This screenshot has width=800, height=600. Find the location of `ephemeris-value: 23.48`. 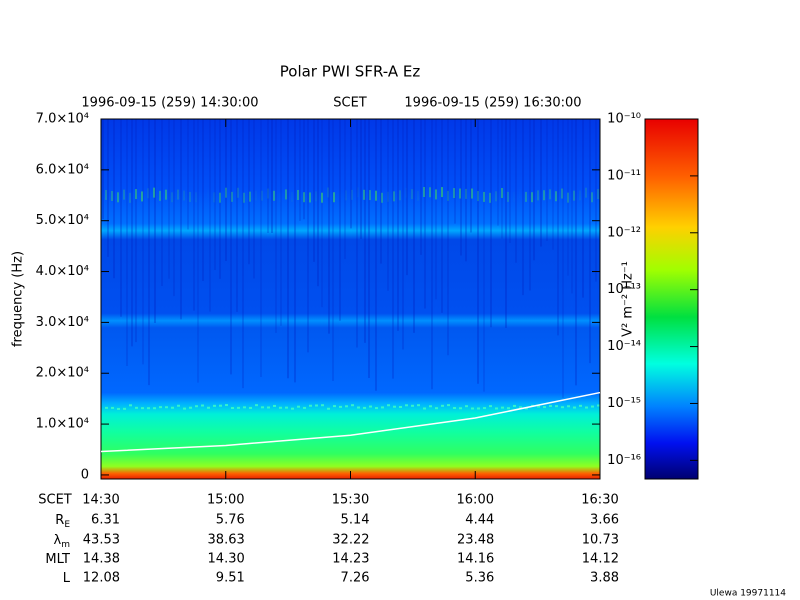

ephemeris-value: 23.48 is located at coordinates (475, 540).